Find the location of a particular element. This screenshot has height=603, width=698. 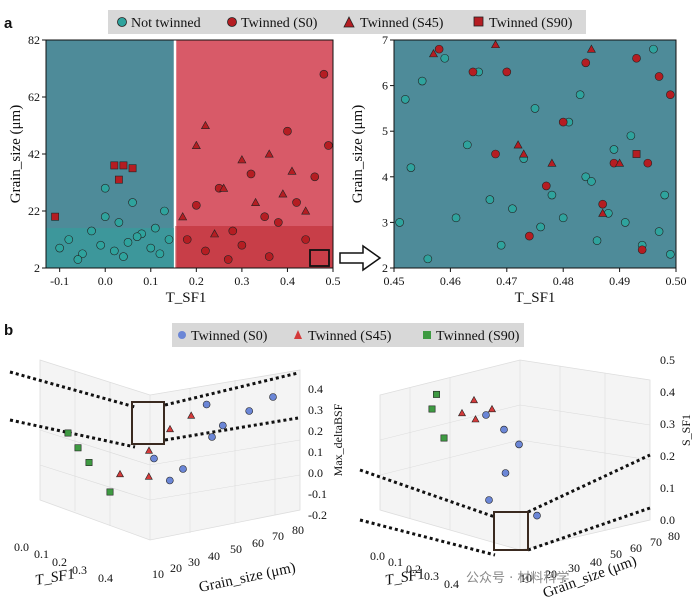

x-axis-label-3d-left: T_SF1 is located at coordinates (55, 577).